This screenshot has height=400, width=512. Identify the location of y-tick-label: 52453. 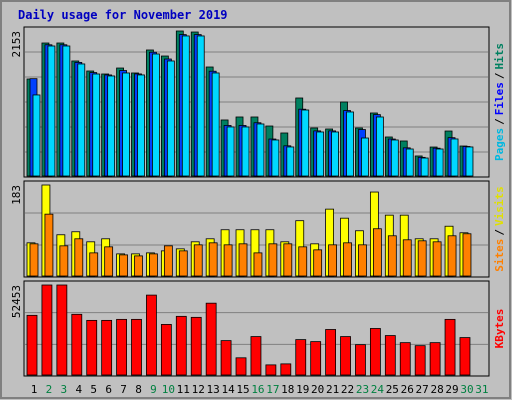
(16, 301).